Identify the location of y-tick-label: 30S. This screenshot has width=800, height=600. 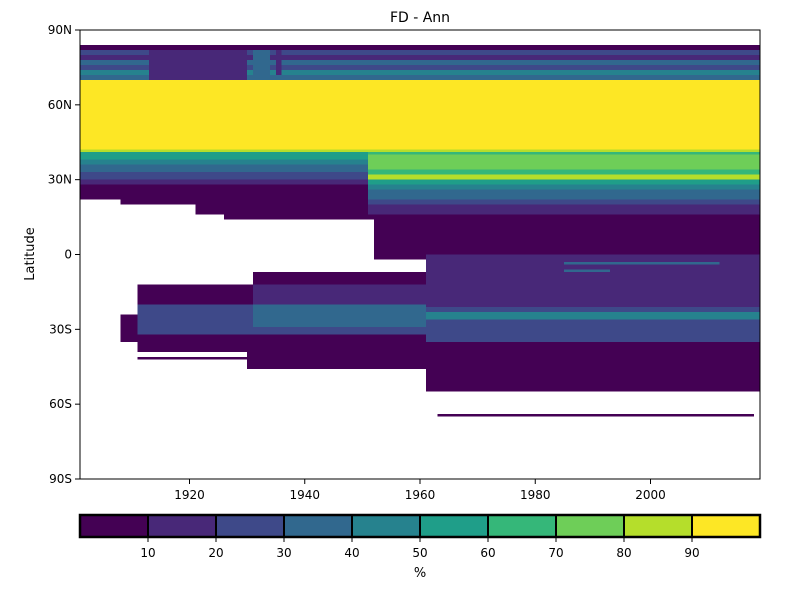
(60, 329).